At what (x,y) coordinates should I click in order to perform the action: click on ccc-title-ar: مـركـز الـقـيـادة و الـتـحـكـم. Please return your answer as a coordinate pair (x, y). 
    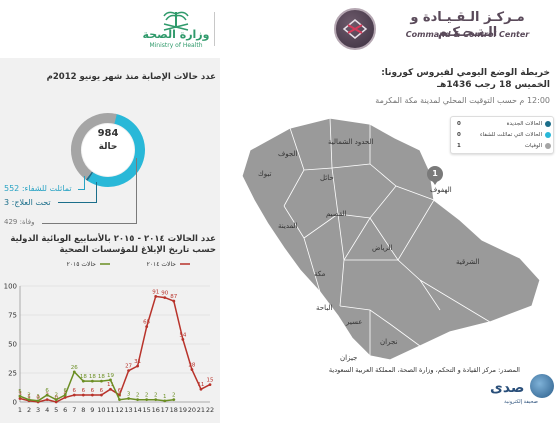
    Looking at the image, I should click on (467, 25).